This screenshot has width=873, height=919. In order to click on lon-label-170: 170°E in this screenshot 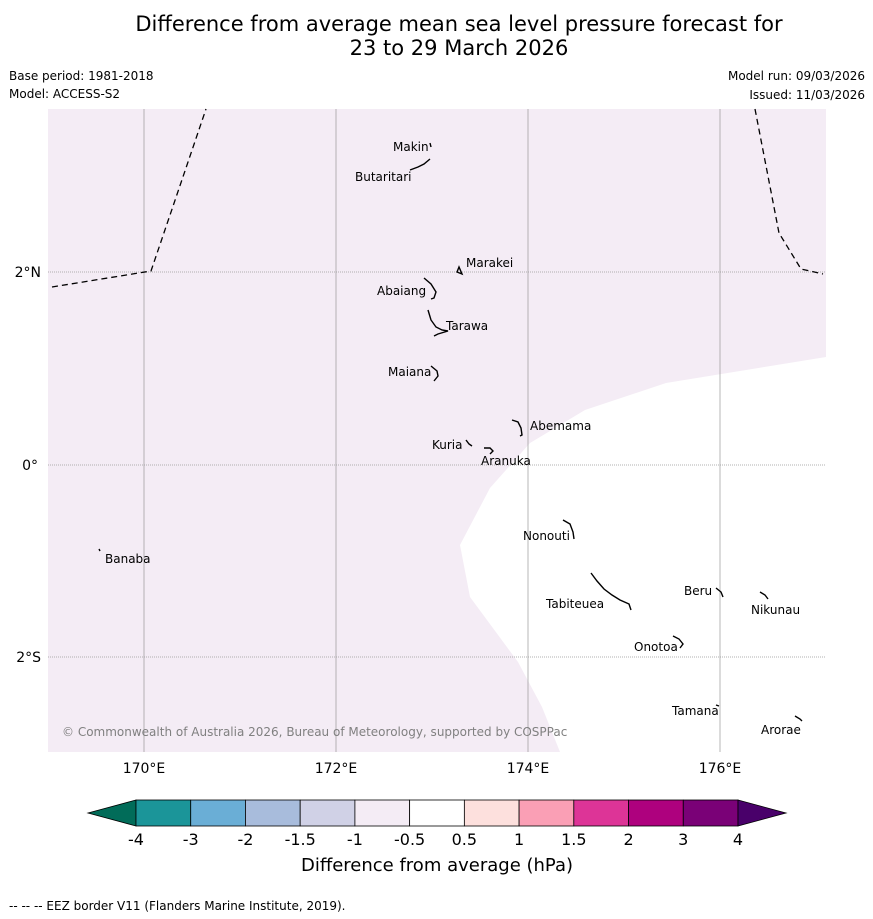, I will do `click(144, 769)`.